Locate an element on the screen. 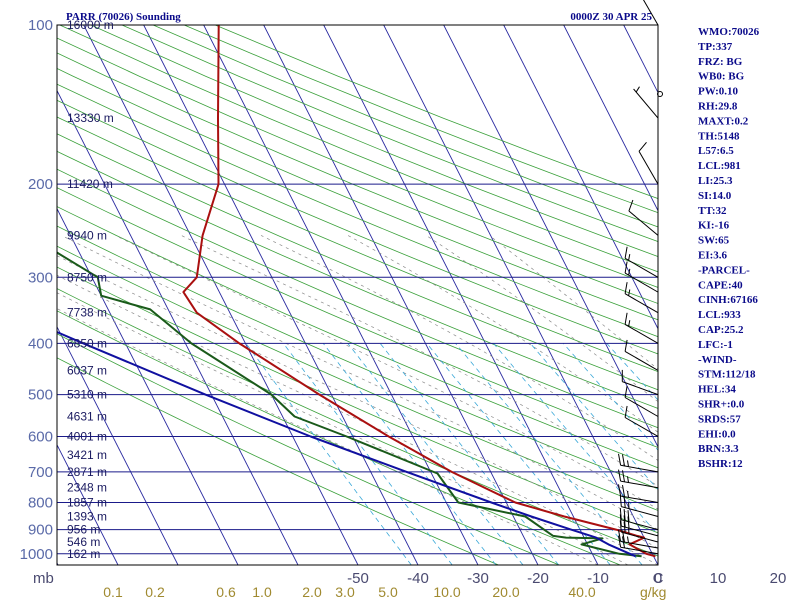 This screenshot has width=800, height=600. pressure-tick-label: 1000 is located at coordinates (36, 554).